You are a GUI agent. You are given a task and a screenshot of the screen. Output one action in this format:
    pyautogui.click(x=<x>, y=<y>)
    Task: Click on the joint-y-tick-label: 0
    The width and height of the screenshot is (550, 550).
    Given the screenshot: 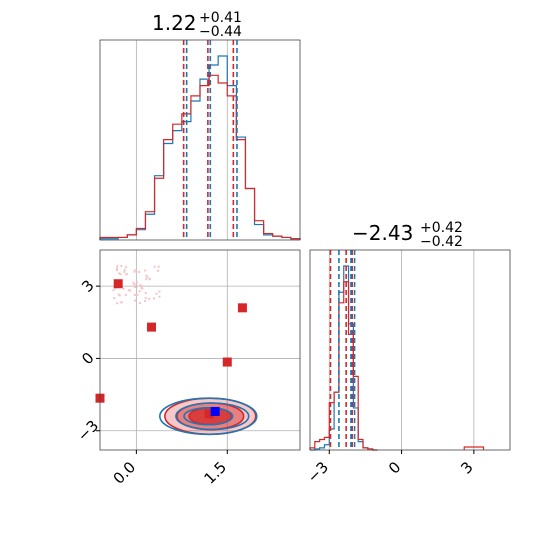 What is the action you would take?
    pyautogui.click(x=87, y=358)
    